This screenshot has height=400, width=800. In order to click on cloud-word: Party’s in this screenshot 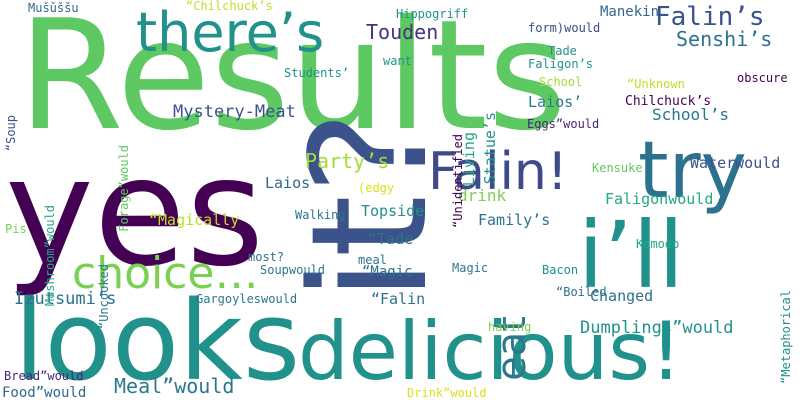, I will do `click(347, 161)`.